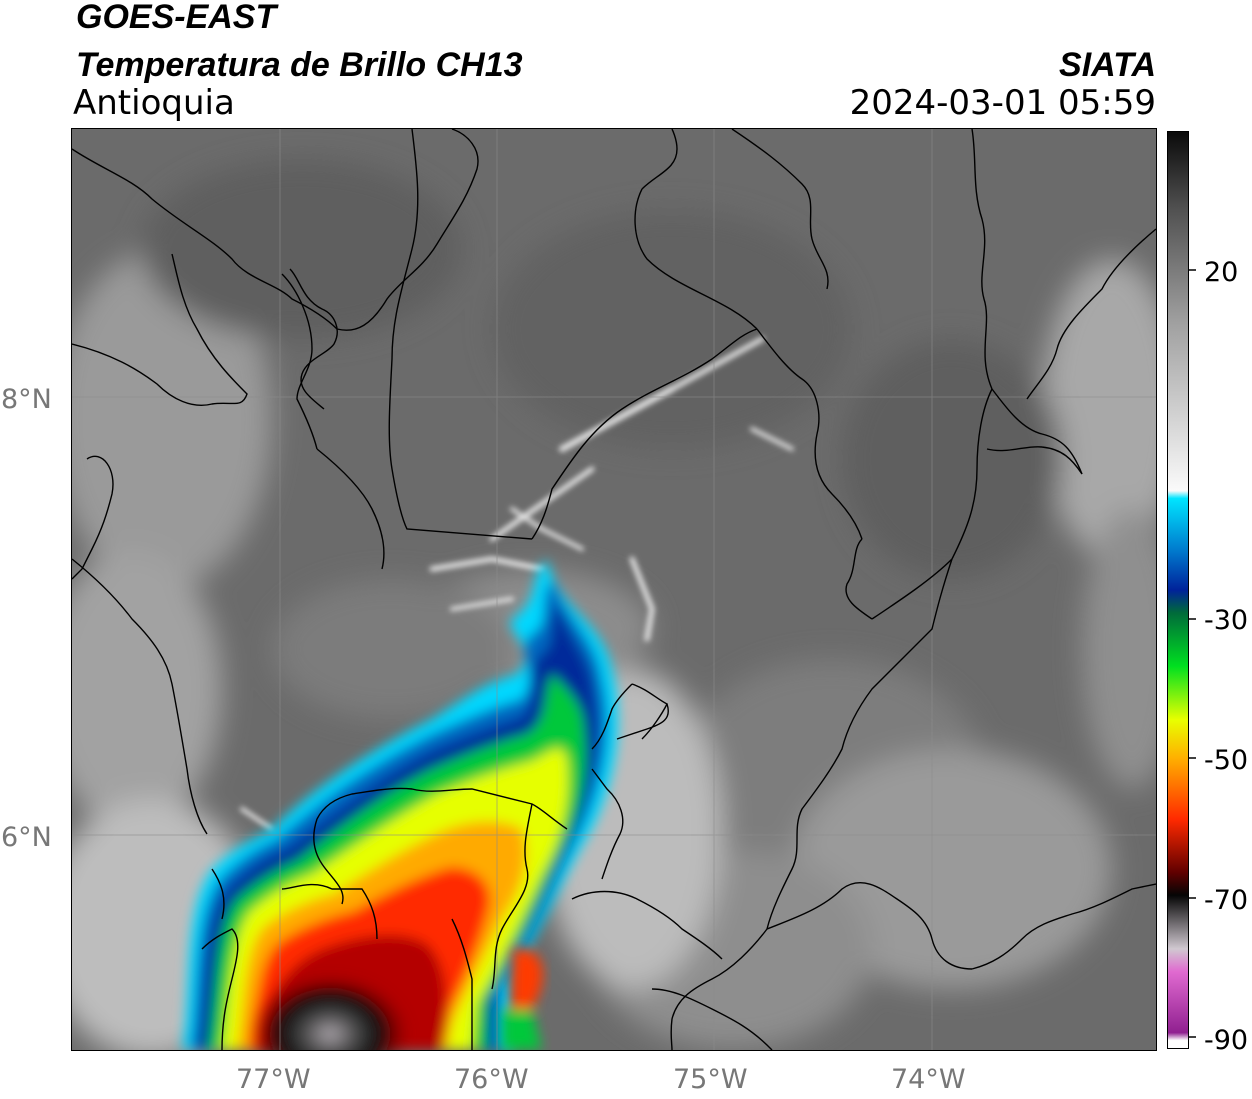 Image resolution: width=1252 pixels, height=1099 pixels. Describe the element at coordinates (273, 1079) in the screenshot. I see `lon-label-77w: 77°W` at that location.